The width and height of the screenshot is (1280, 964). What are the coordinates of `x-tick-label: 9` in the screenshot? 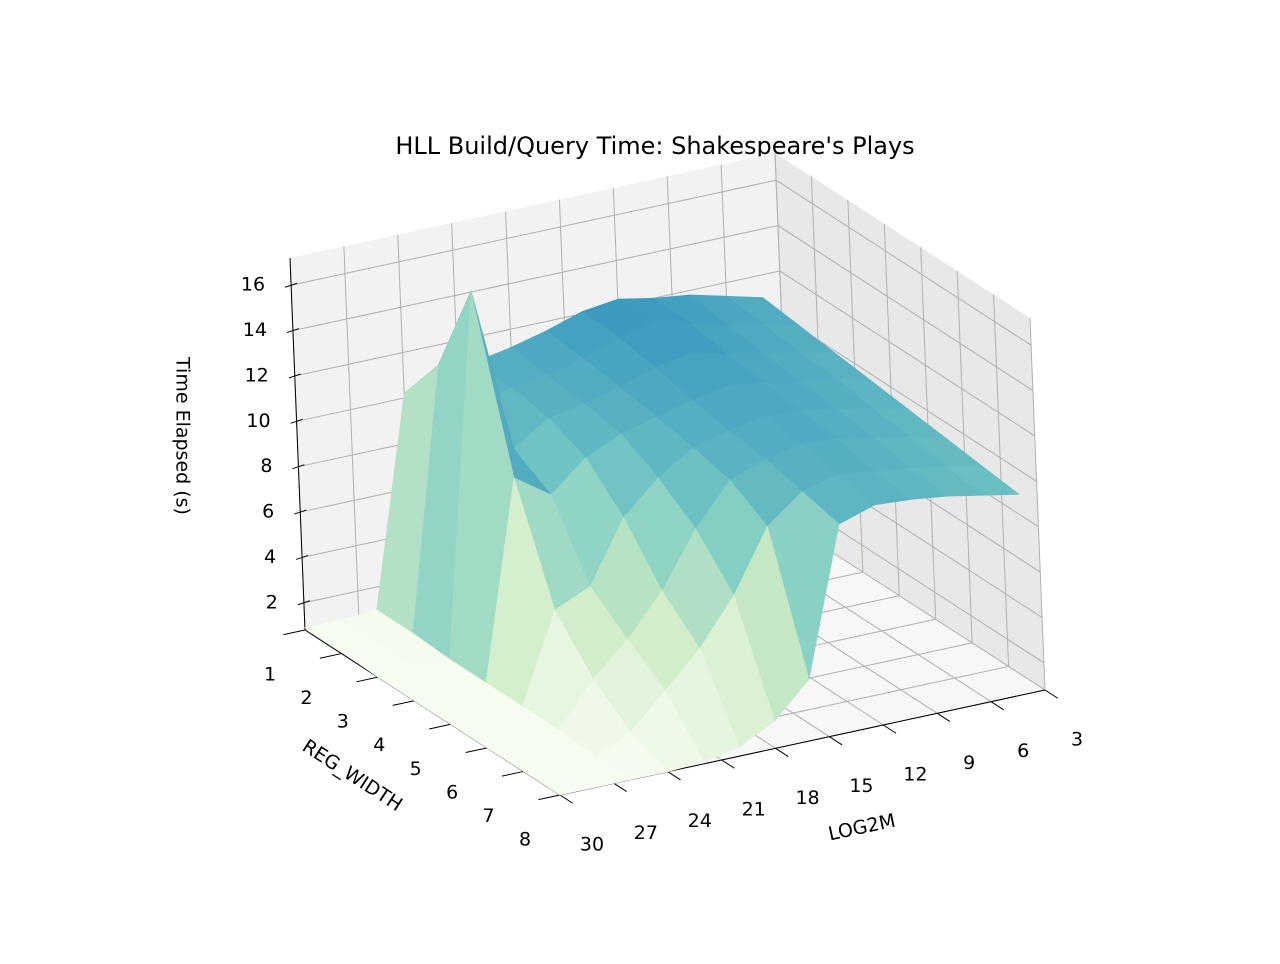 It's located at (969, 763).